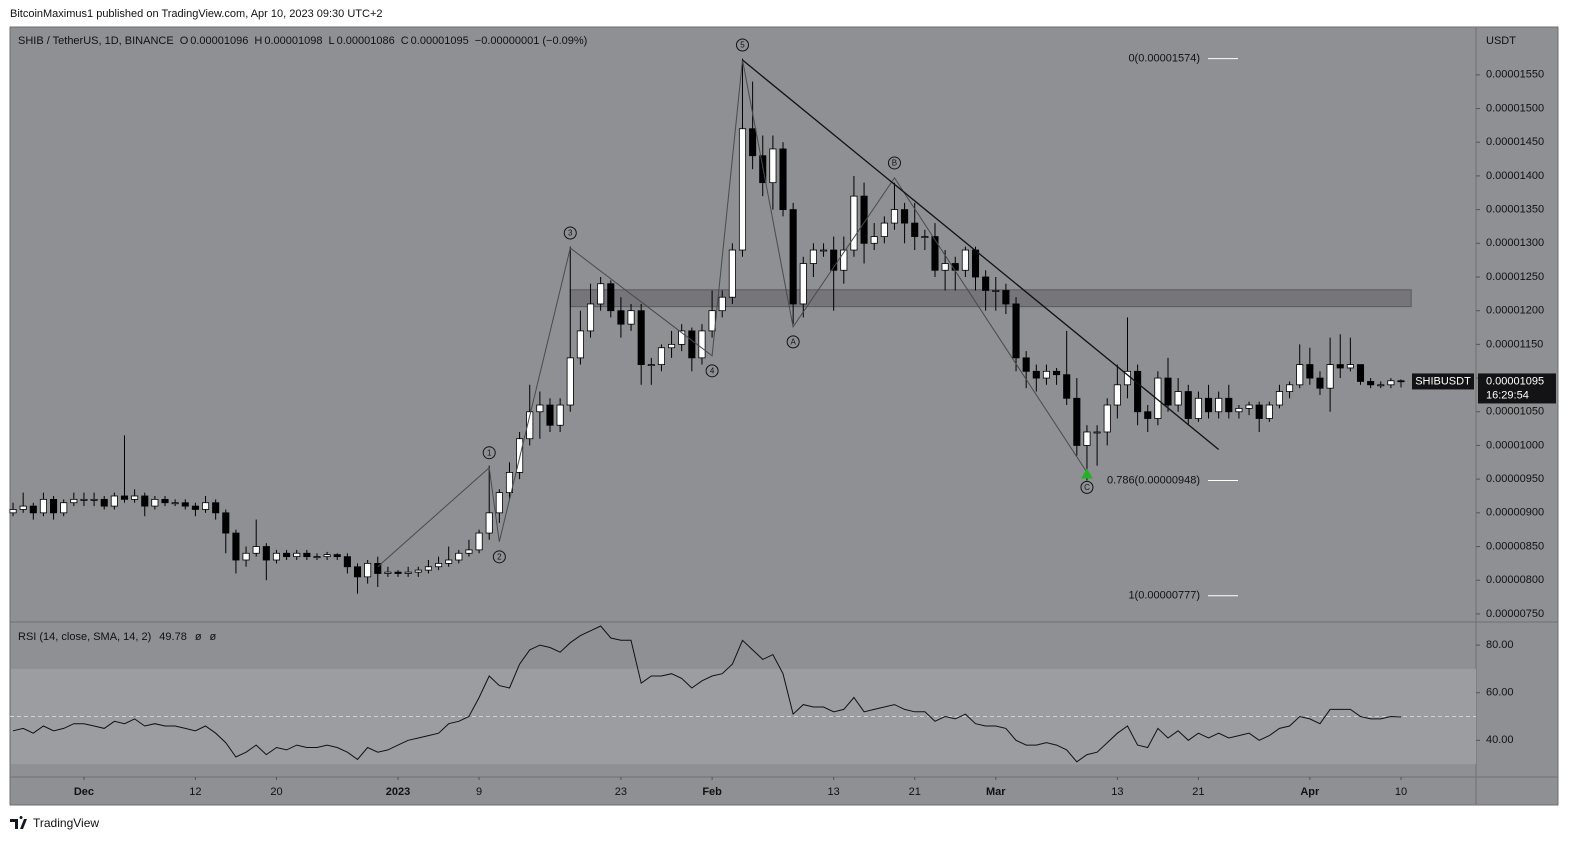 This screenshot has width=1576, height=845. I want to click on wave-label: B, so click(894, 163).